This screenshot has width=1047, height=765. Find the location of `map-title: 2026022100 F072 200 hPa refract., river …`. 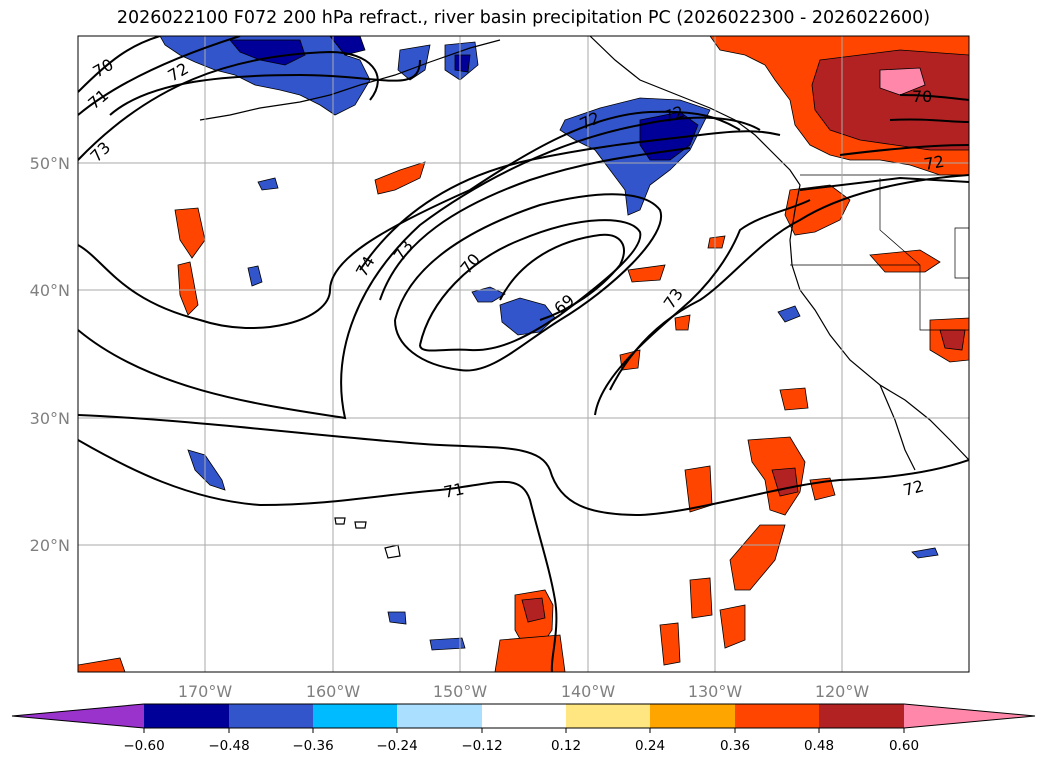

map-title: 2026022100 F072 200 hPa refract., river … is located at coordinates (523, 18).